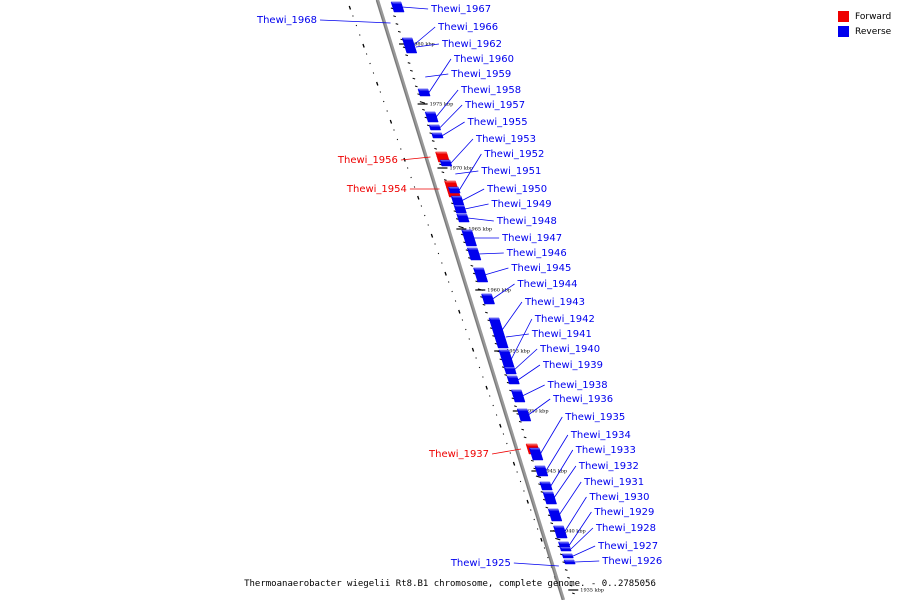  I want to click on gene-label: Thewi_1957, so click(494, 105).